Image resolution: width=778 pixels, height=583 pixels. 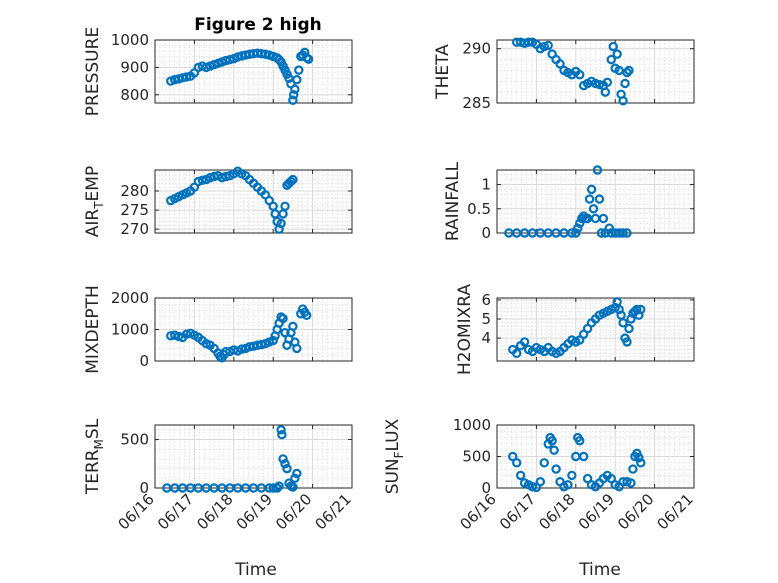 What do you see at coordinates (93, 329) in the screenshot?
I see `y-axis-label: MIXDEPTH` at bounding box center [93, 329].